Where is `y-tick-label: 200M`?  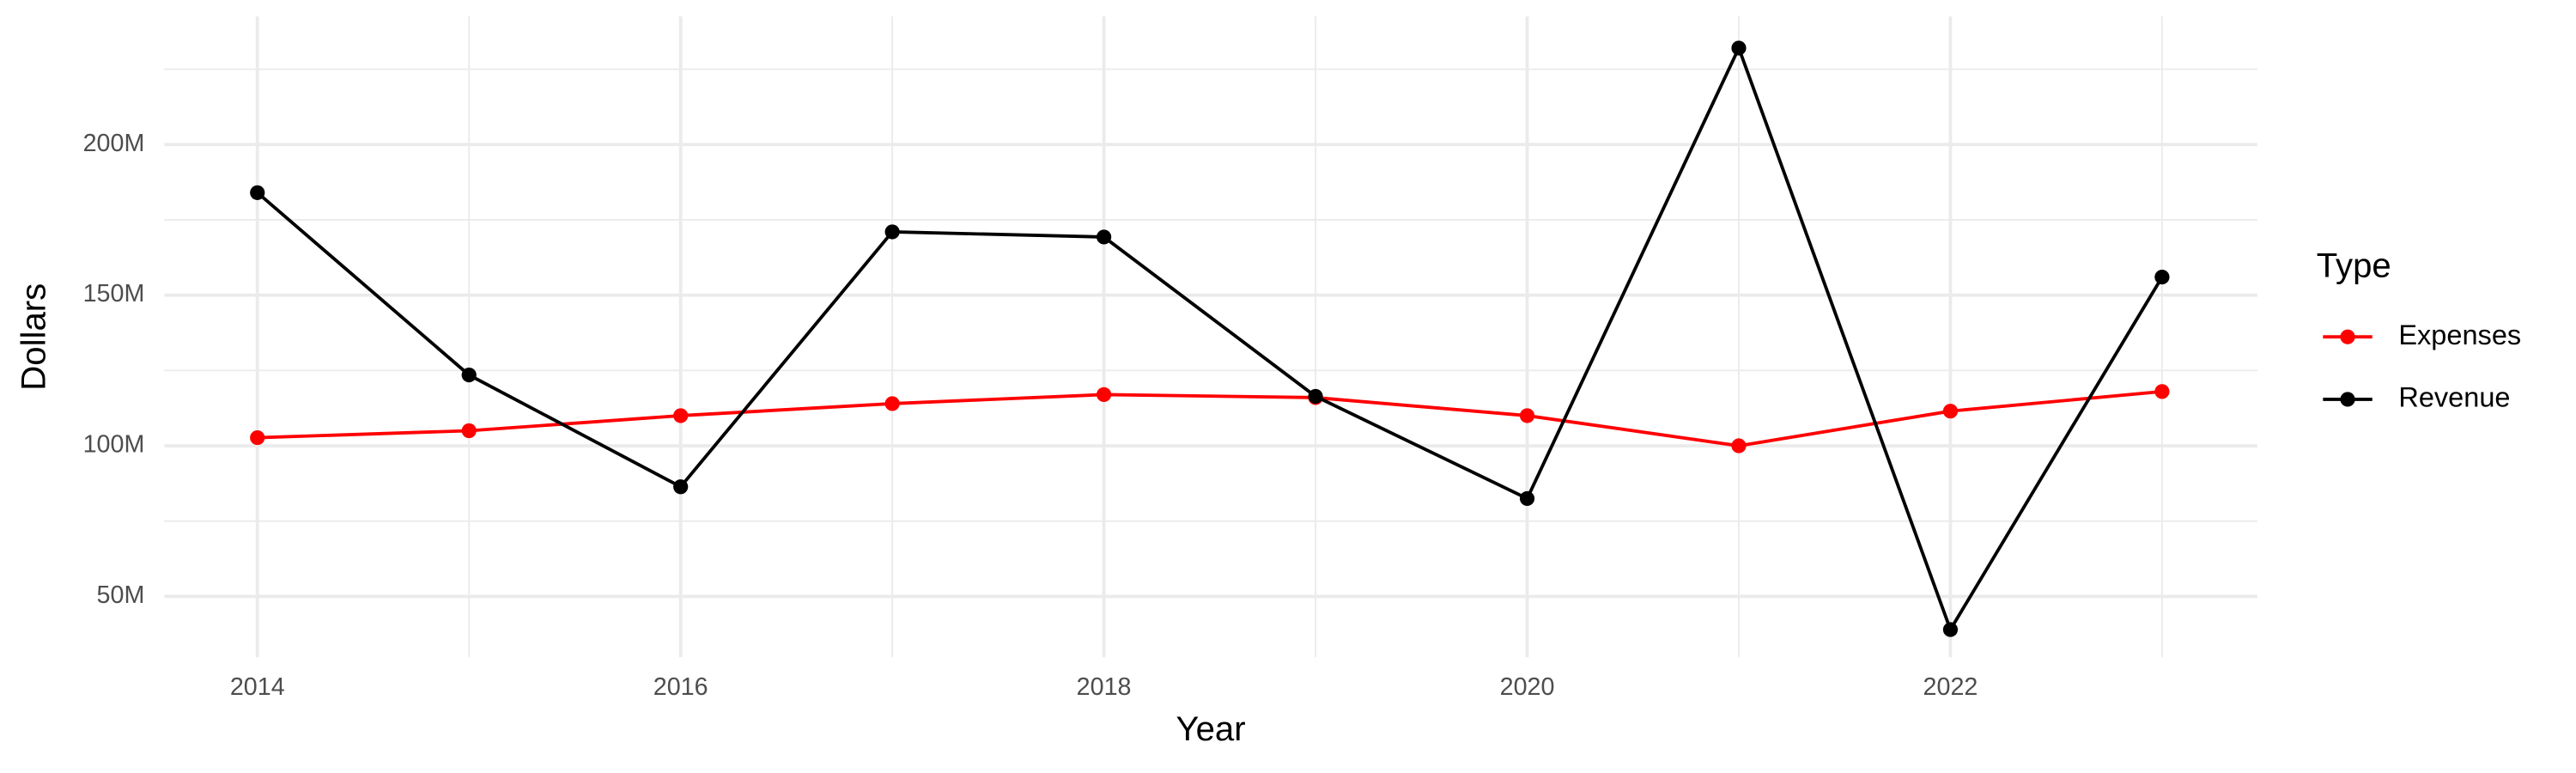 y-tick-label: 200M is located at coordinates (114, 143).